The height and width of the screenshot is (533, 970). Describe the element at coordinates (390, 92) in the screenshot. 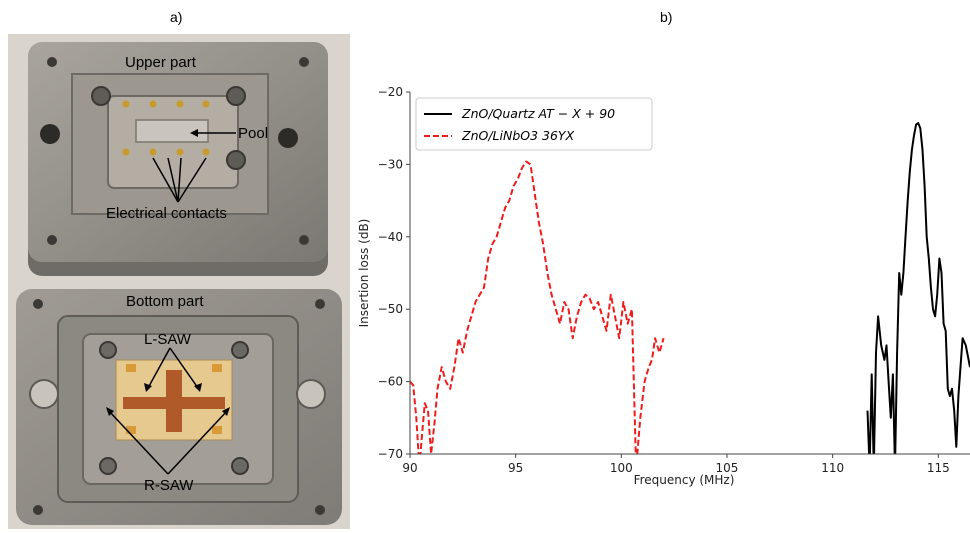

I see `y-tick-label: −20` at that location.